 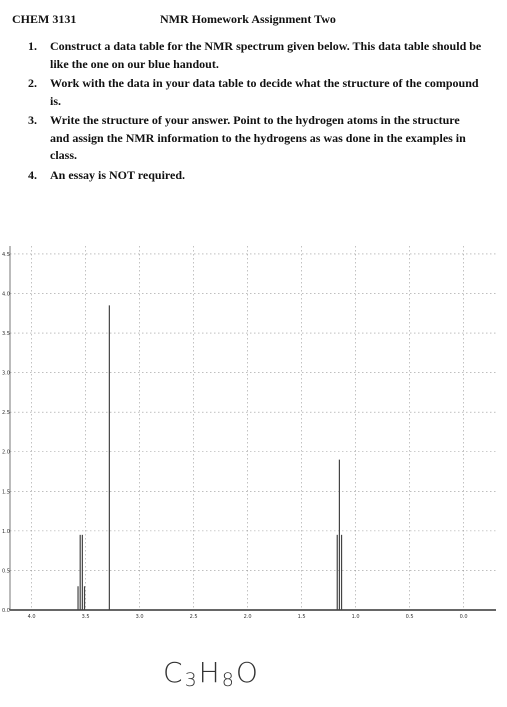 I want to click on instruction-text: An essay is NOT required., so click(x=118, y=174).